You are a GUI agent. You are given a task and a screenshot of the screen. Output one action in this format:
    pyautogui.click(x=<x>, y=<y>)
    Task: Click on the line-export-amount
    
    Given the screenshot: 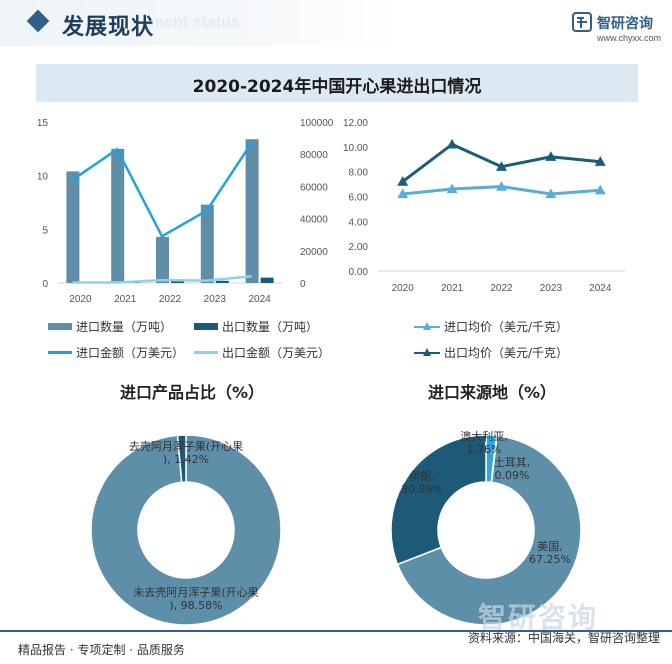 What is the action you would take?
    pyautogui.click(x=162, y=279)
    